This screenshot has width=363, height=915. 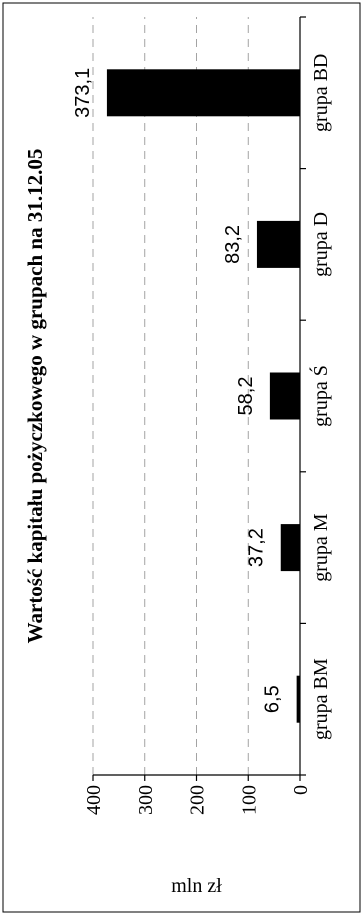 What do you see at coordinates (321, 547) in the screenshot?
I see `category-label: grupa M` at bounding box center [321, 547].